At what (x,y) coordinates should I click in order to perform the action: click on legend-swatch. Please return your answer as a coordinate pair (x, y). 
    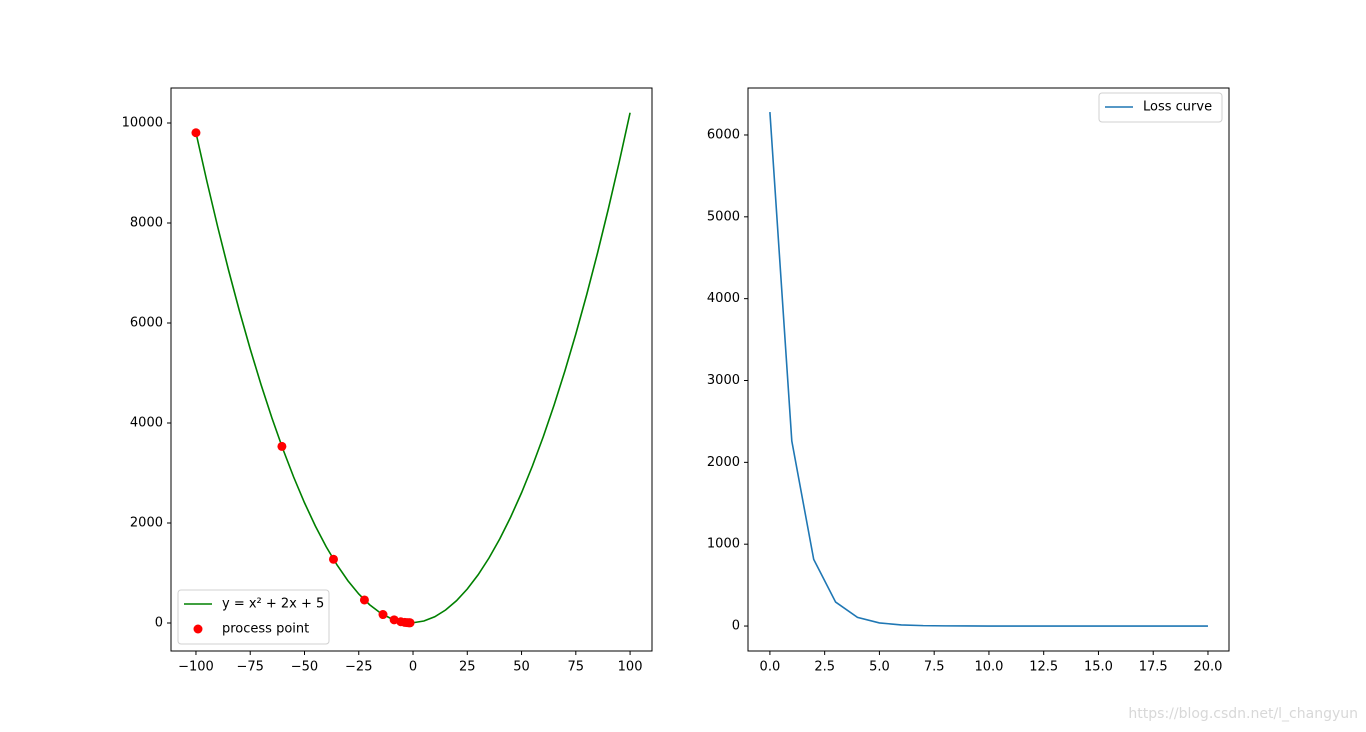
    Looking at the image, I should click on (198, 629).